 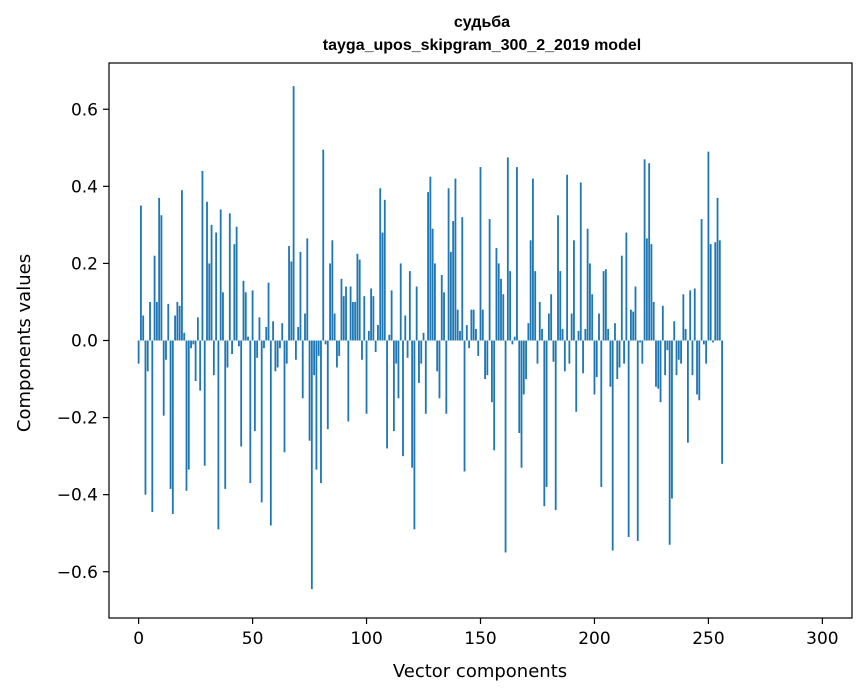 I want to click on x-tick-label: 50, so click(x=253, y=639).